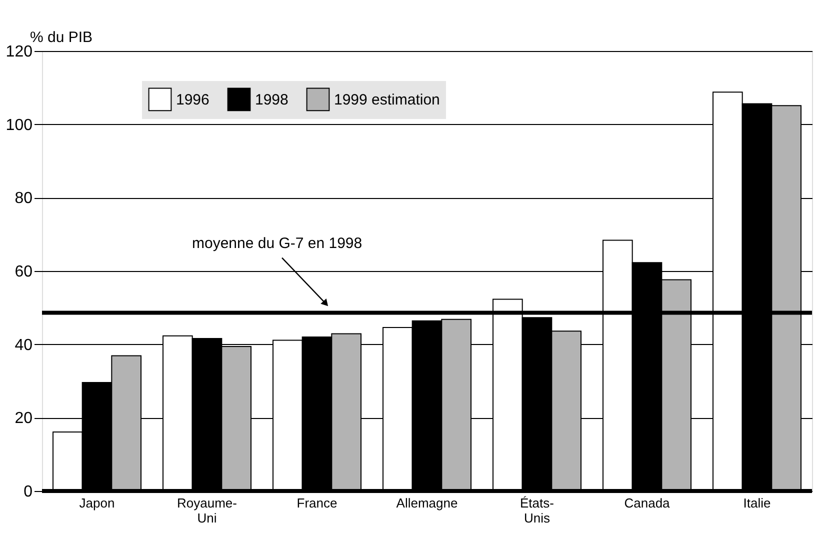 The image size is (823, 535). Describe the element at coordinates (207, 511) in the screenshot. I see `x-tick-label: Royaume- Uni` at that location.